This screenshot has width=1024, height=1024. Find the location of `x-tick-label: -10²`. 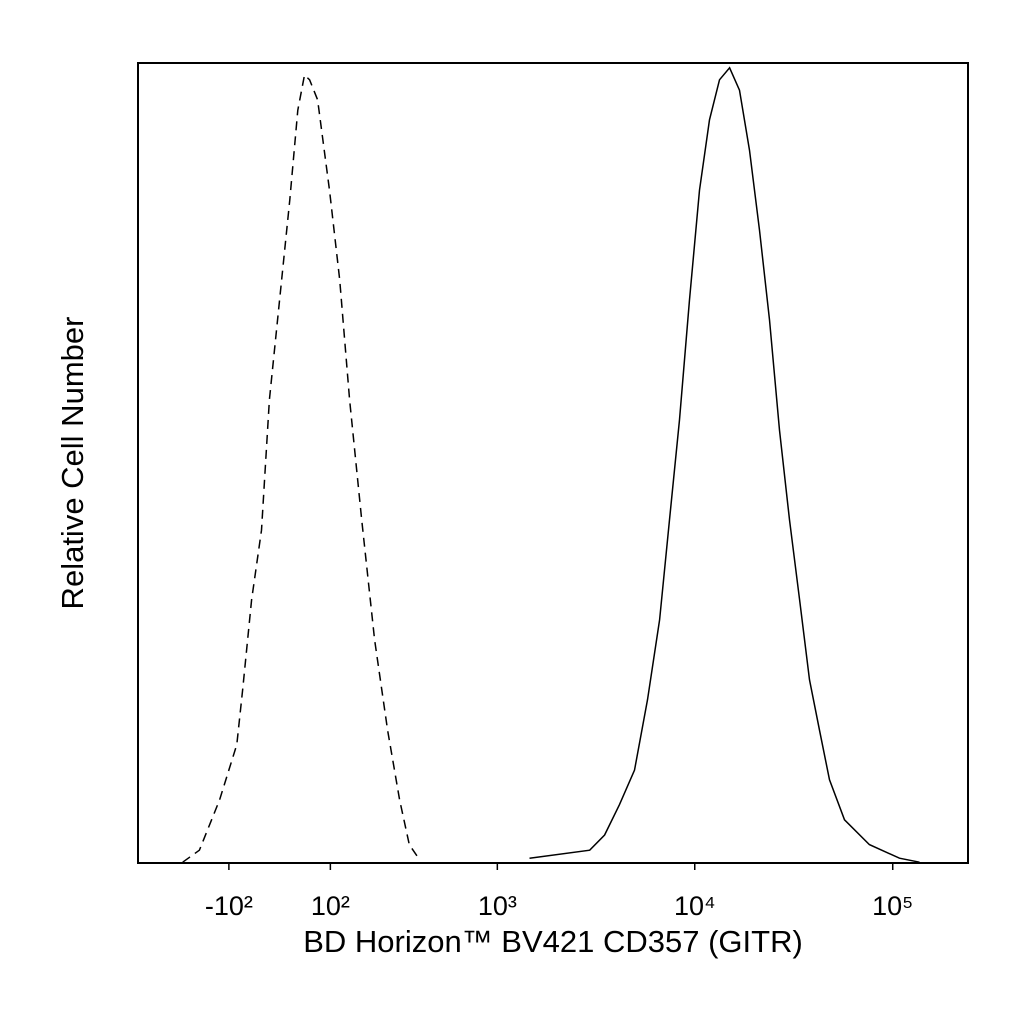

x-tick-label: -10² is located at coordinates (229, 906).